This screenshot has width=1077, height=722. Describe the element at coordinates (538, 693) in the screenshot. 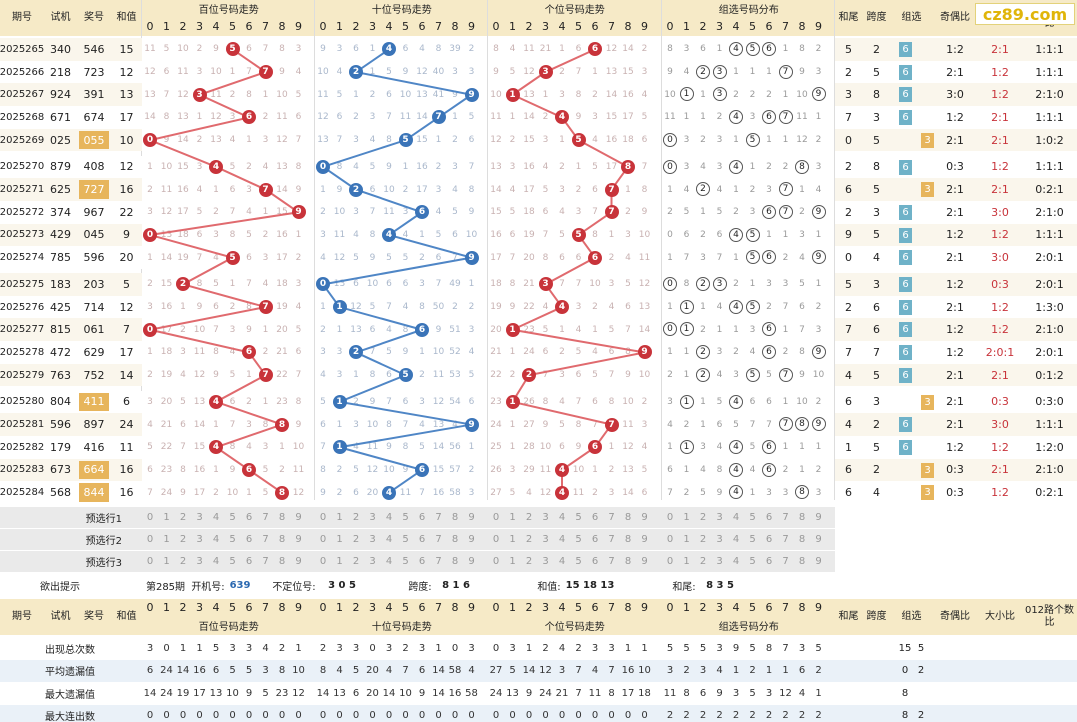

I see `stats-row-bg` at that location.